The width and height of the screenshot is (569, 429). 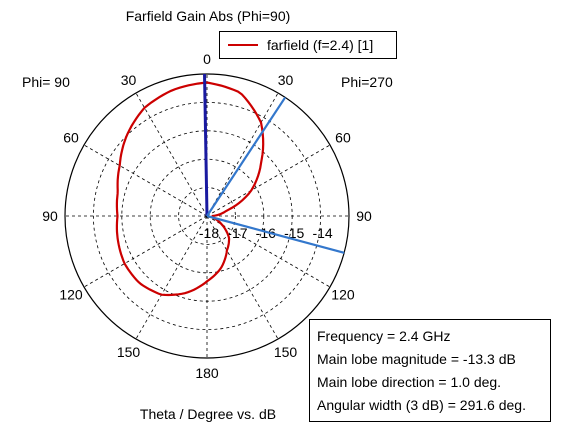 What do you see at coordinates (207, 59) in the screenshot?
I see `angle-tick-label: 0` at bounding box center [207, 59].